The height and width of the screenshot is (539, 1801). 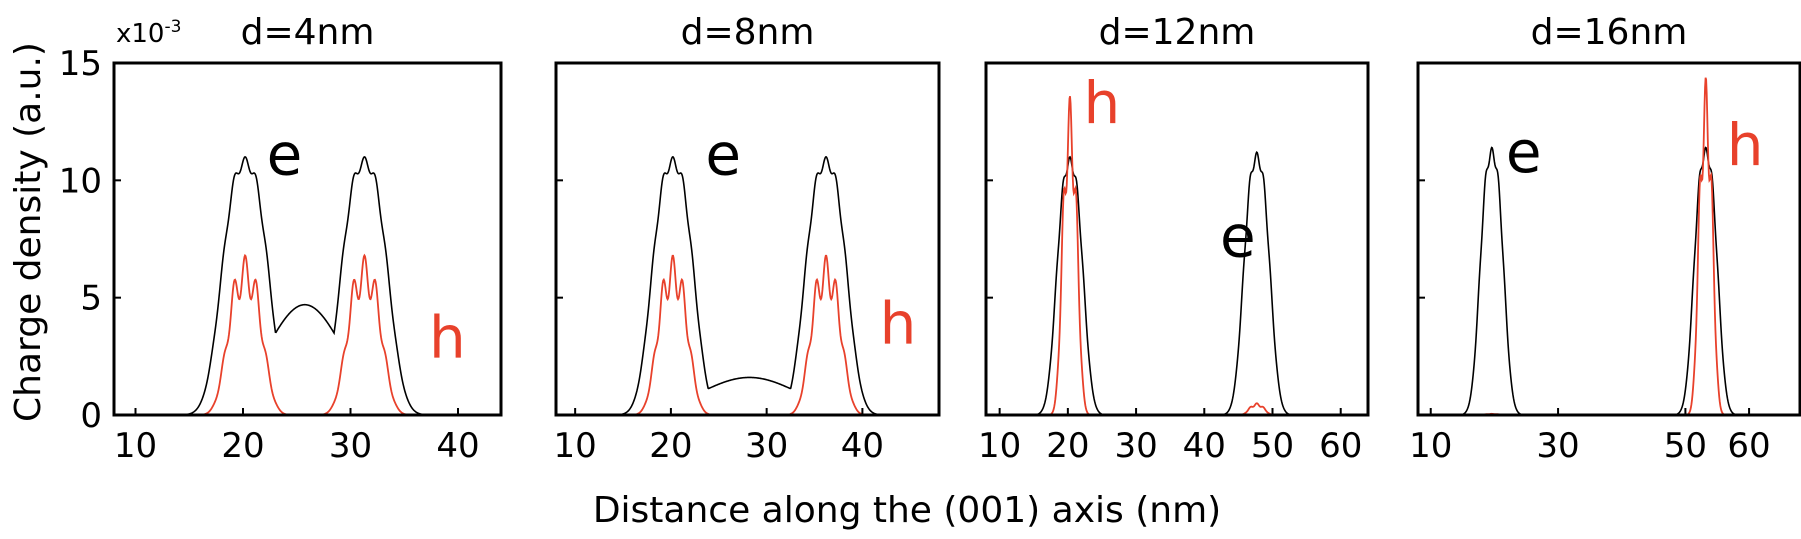 What do you see at coordinates (172, 27) in the screenshot?
I see `scale-exponent: -3` at bounding box center [172, 27].